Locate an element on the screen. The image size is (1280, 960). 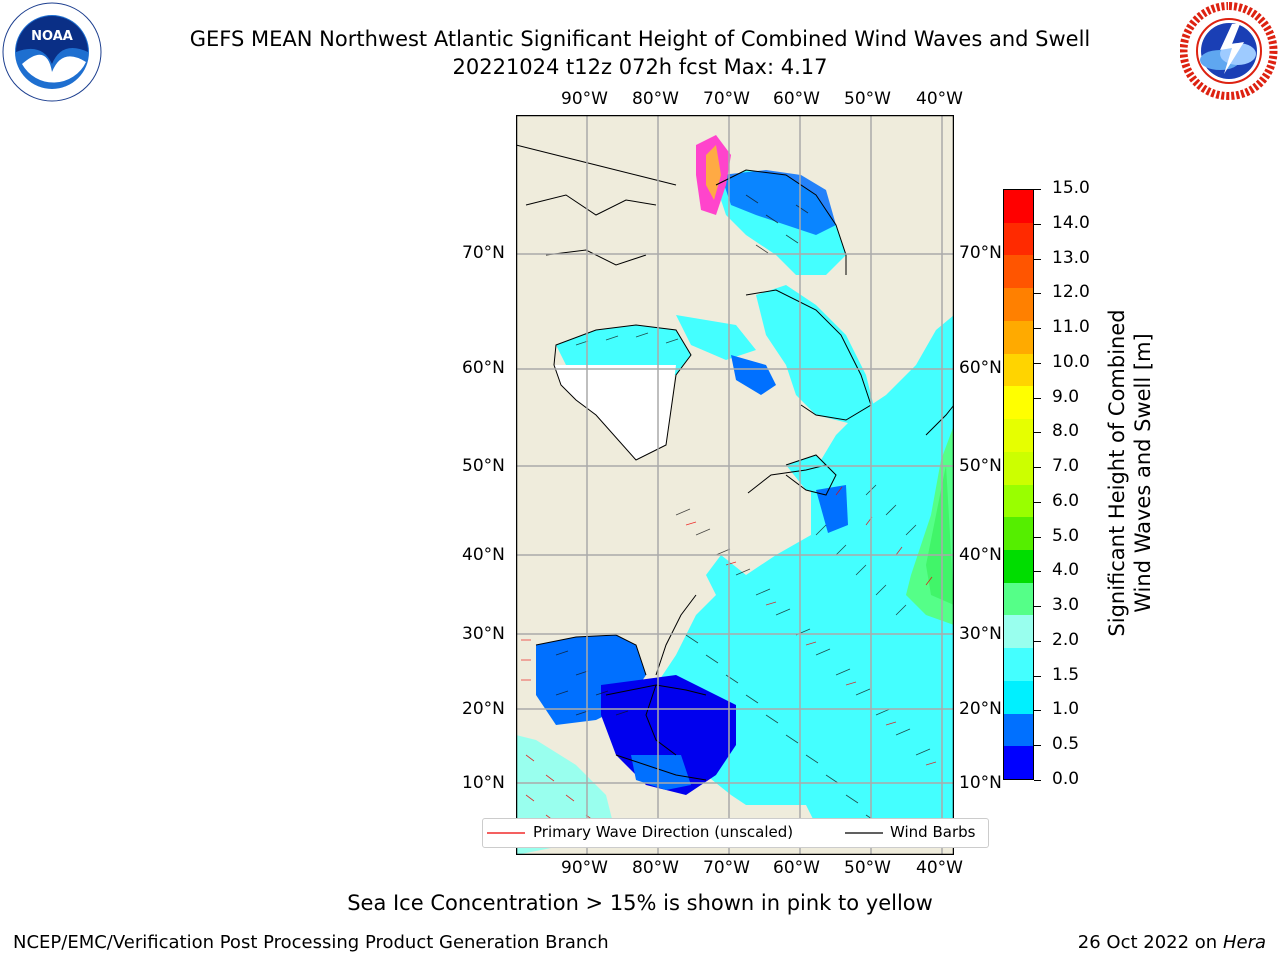
lat-label-right-20n: 20°N is located at coordinates (980, 709).